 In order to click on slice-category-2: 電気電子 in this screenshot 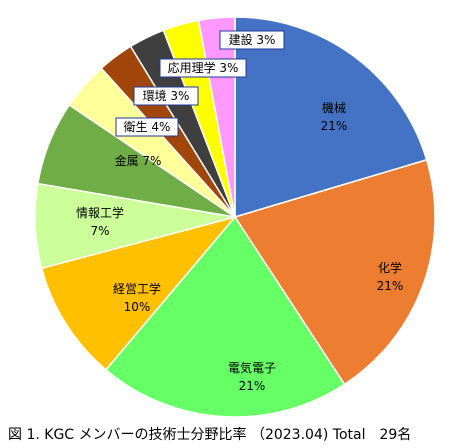, I will do `click(252, 367)`.